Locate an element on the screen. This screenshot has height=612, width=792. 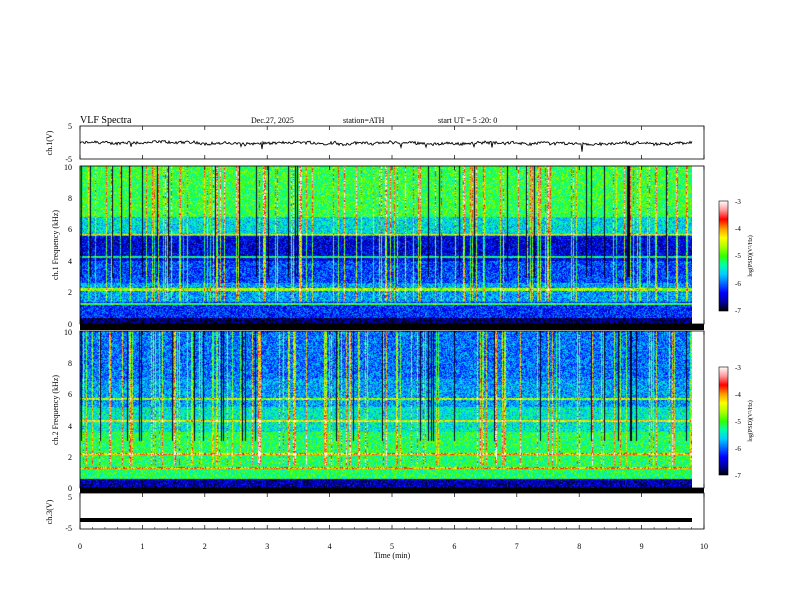
x-tick-label: 6 is located at coordinates (454, 546).